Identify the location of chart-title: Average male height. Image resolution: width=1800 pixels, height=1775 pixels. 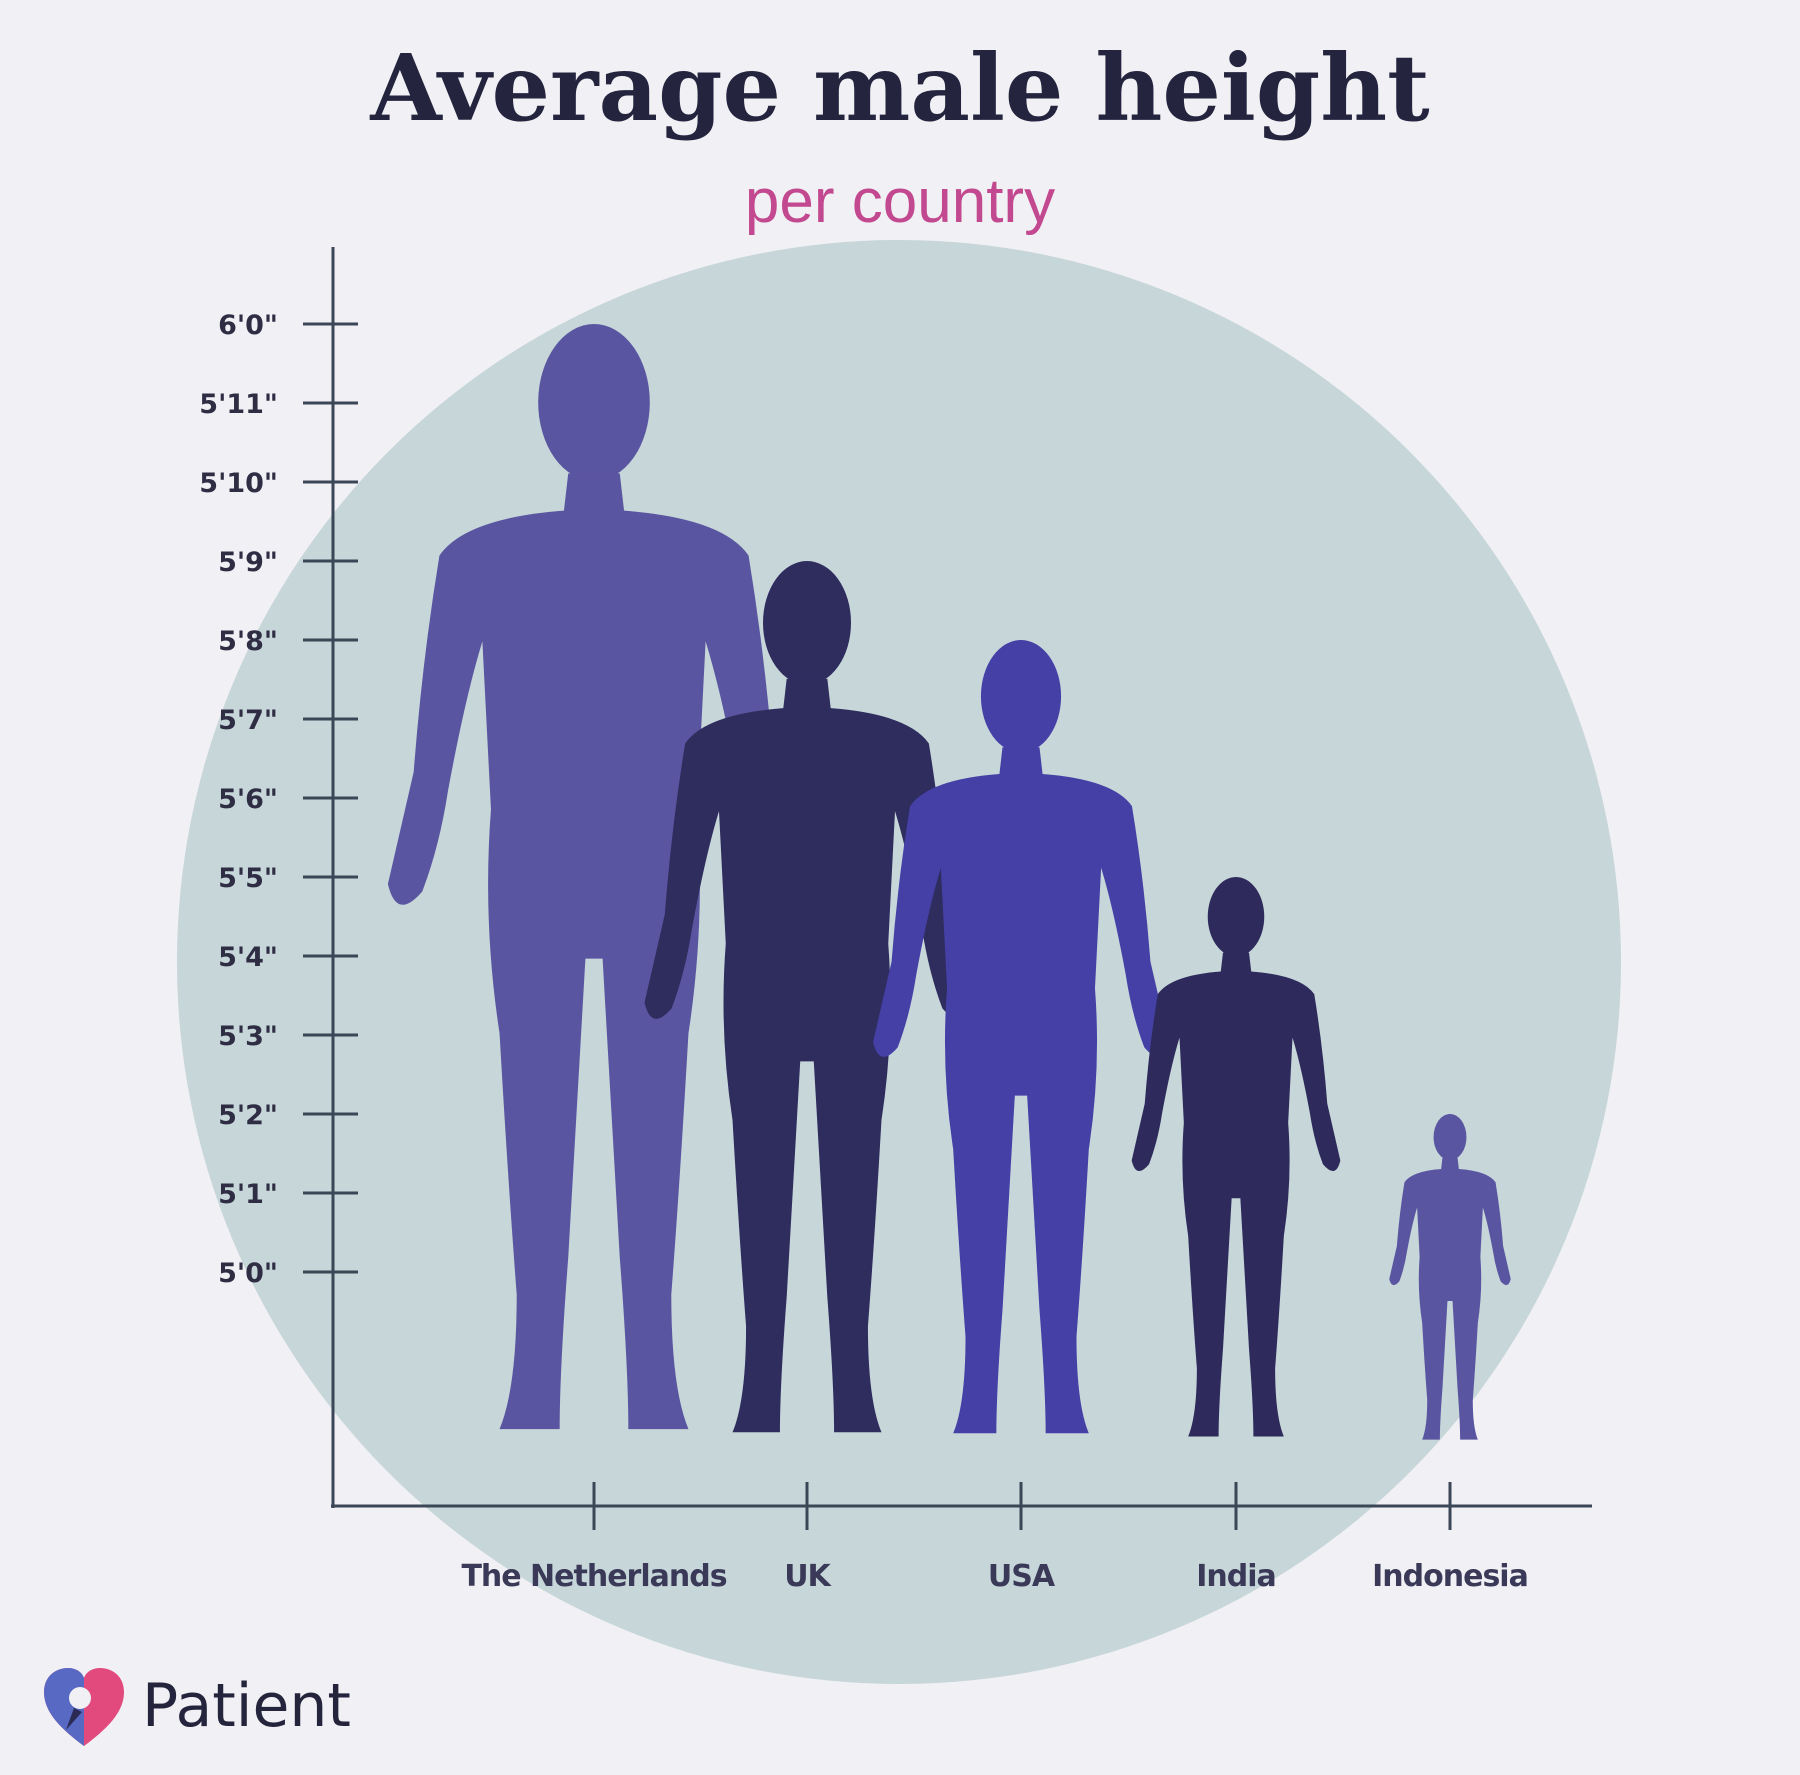
(899, 88).